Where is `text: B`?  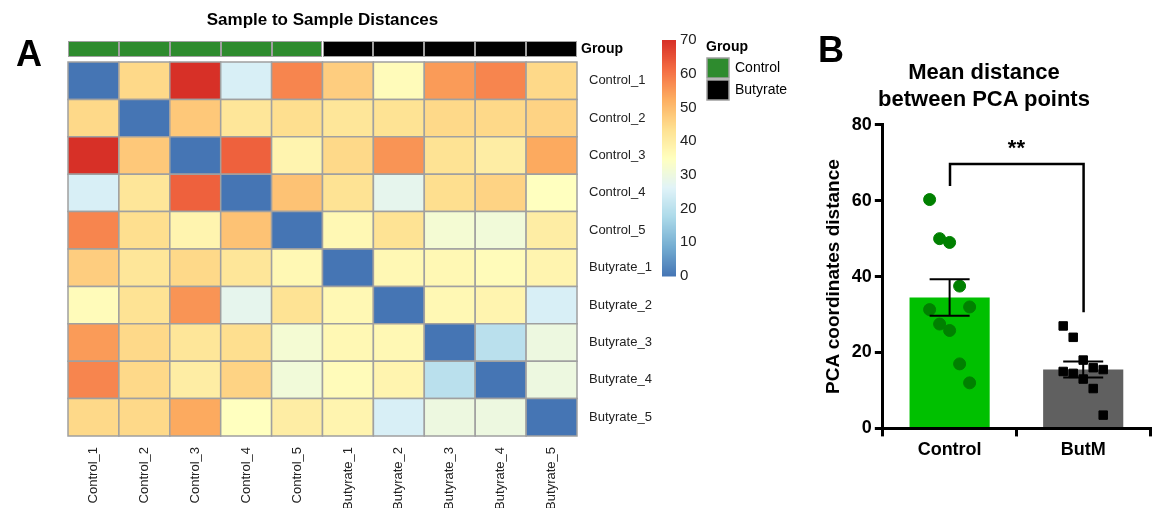 text: B is located at coordinates (831, 49).